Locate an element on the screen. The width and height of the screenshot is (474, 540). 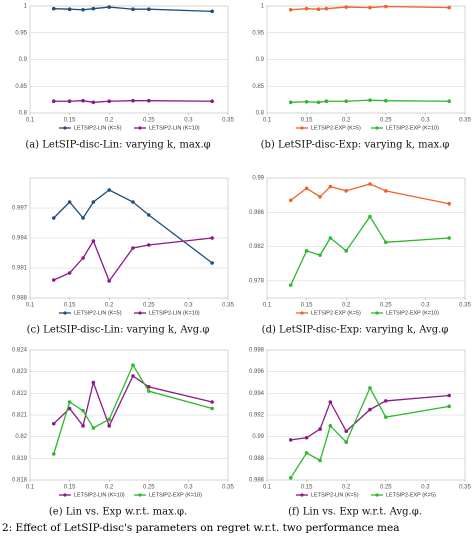
legend-label: LETSIP2-LIN (K=5) is located at coordinates (335, 495).